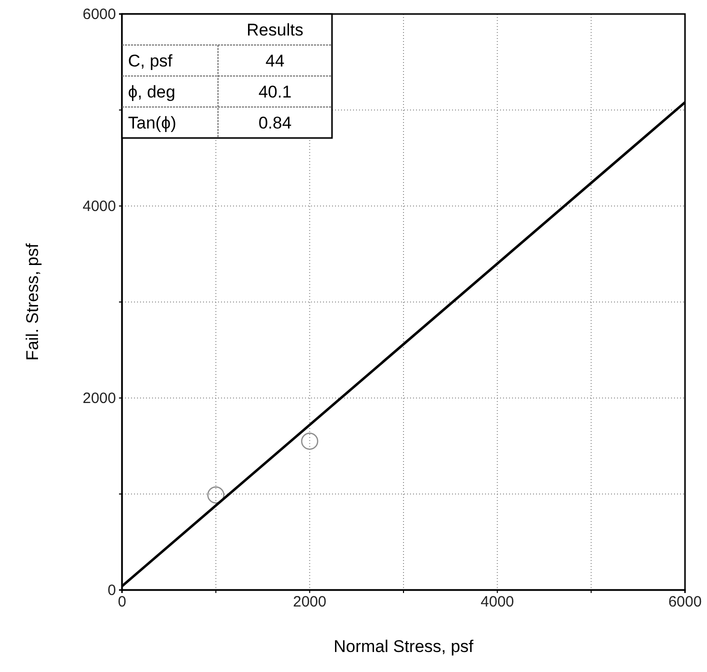 The height and width of the screenshot is (672, 707). What do you see at coordinates (275, 123) in the screenshot?
I see `annotation: 0.84` at bounding box center [275, 123].